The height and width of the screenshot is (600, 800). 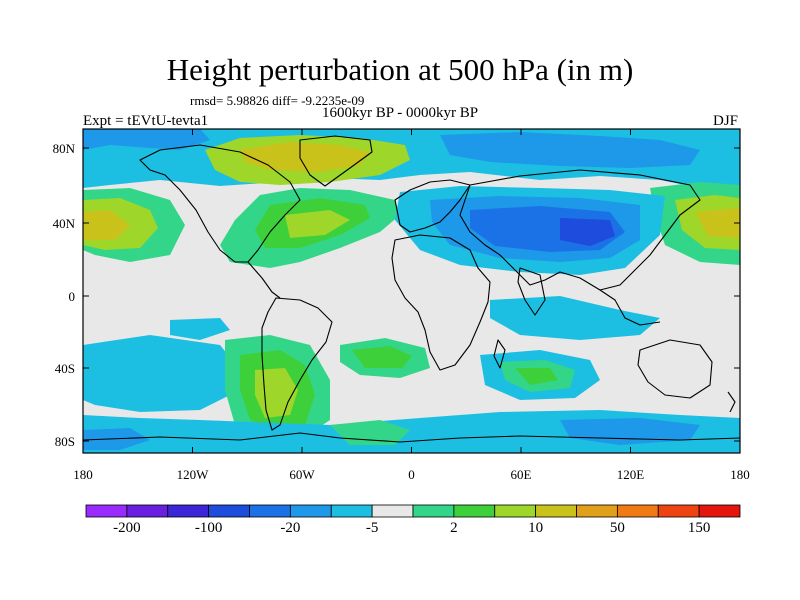 I want to click on lon-label: 60W, so click(x=302, y=474).